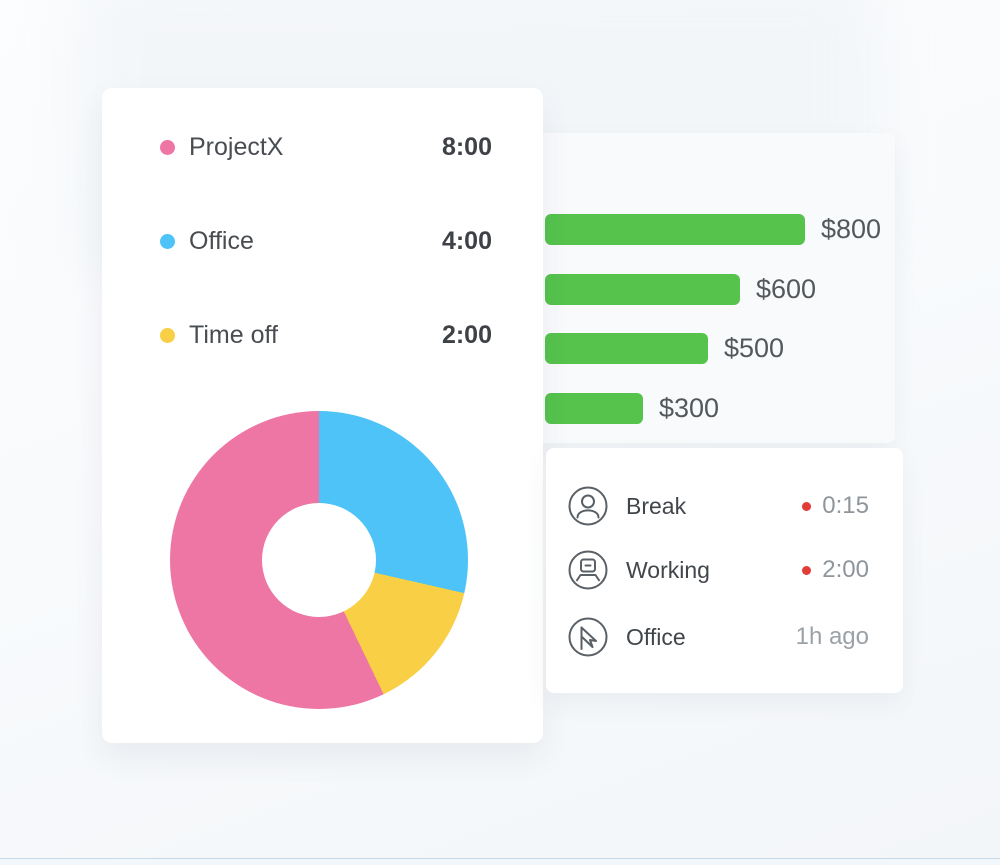 This screenshot has width=1000, height=865. I want to click on bar-value-label: $800, so click(851, 229).